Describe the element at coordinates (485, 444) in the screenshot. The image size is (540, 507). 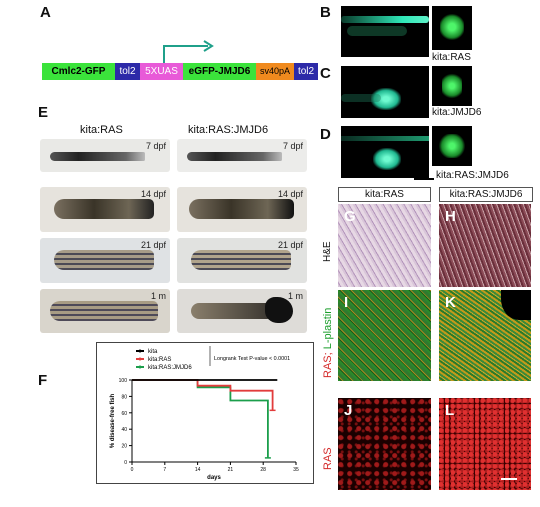
I see `ras-image-l: L` at that location.